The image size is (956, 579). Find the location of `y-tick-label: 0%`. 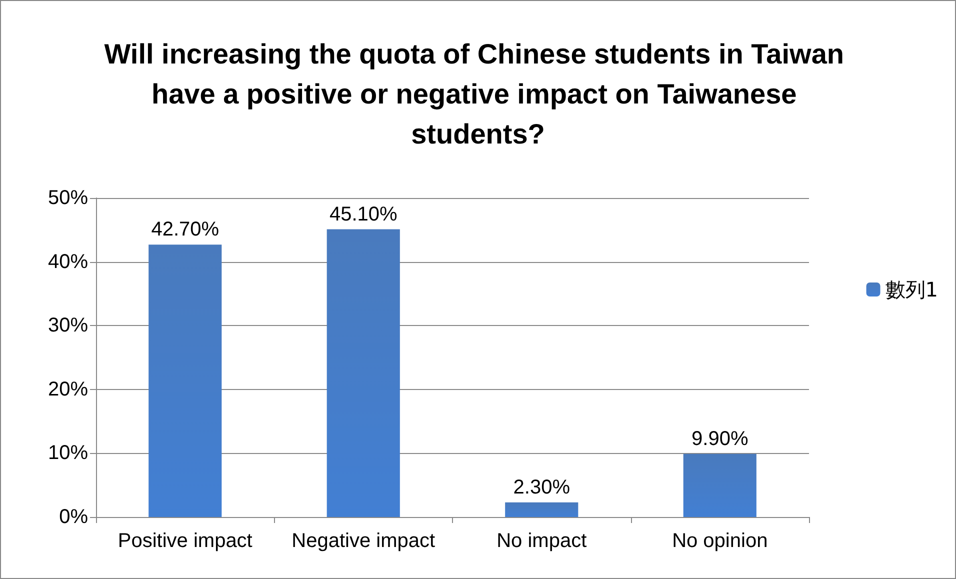

y-tick-label: 0% is located at coordinates (73, 517).